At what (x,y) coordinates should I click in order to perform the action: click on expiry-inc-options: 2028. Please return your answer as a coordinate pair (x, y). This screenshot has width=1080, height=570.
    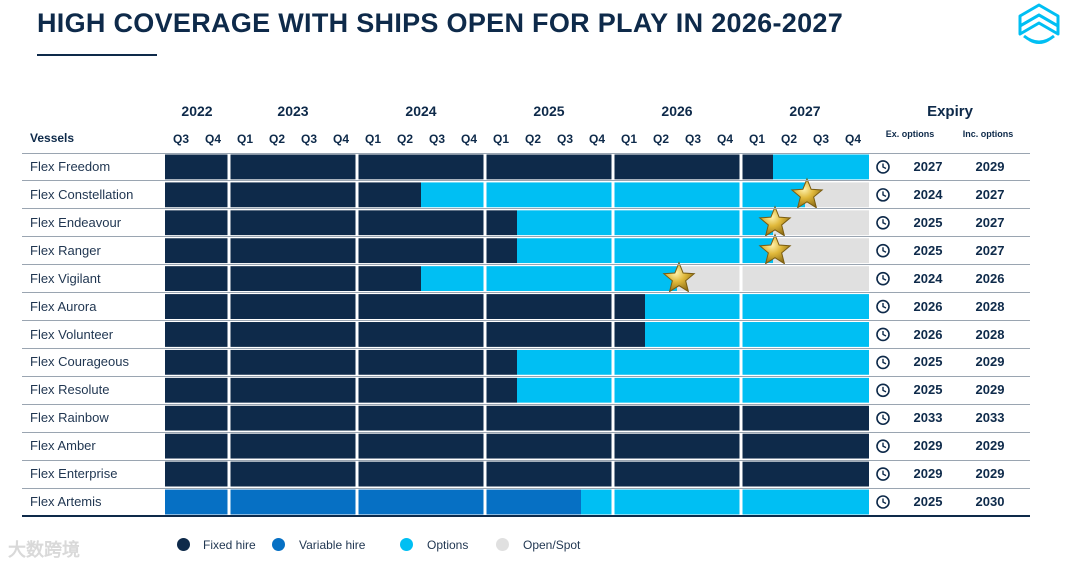
    Looking at the image, I should click on (990, 306).